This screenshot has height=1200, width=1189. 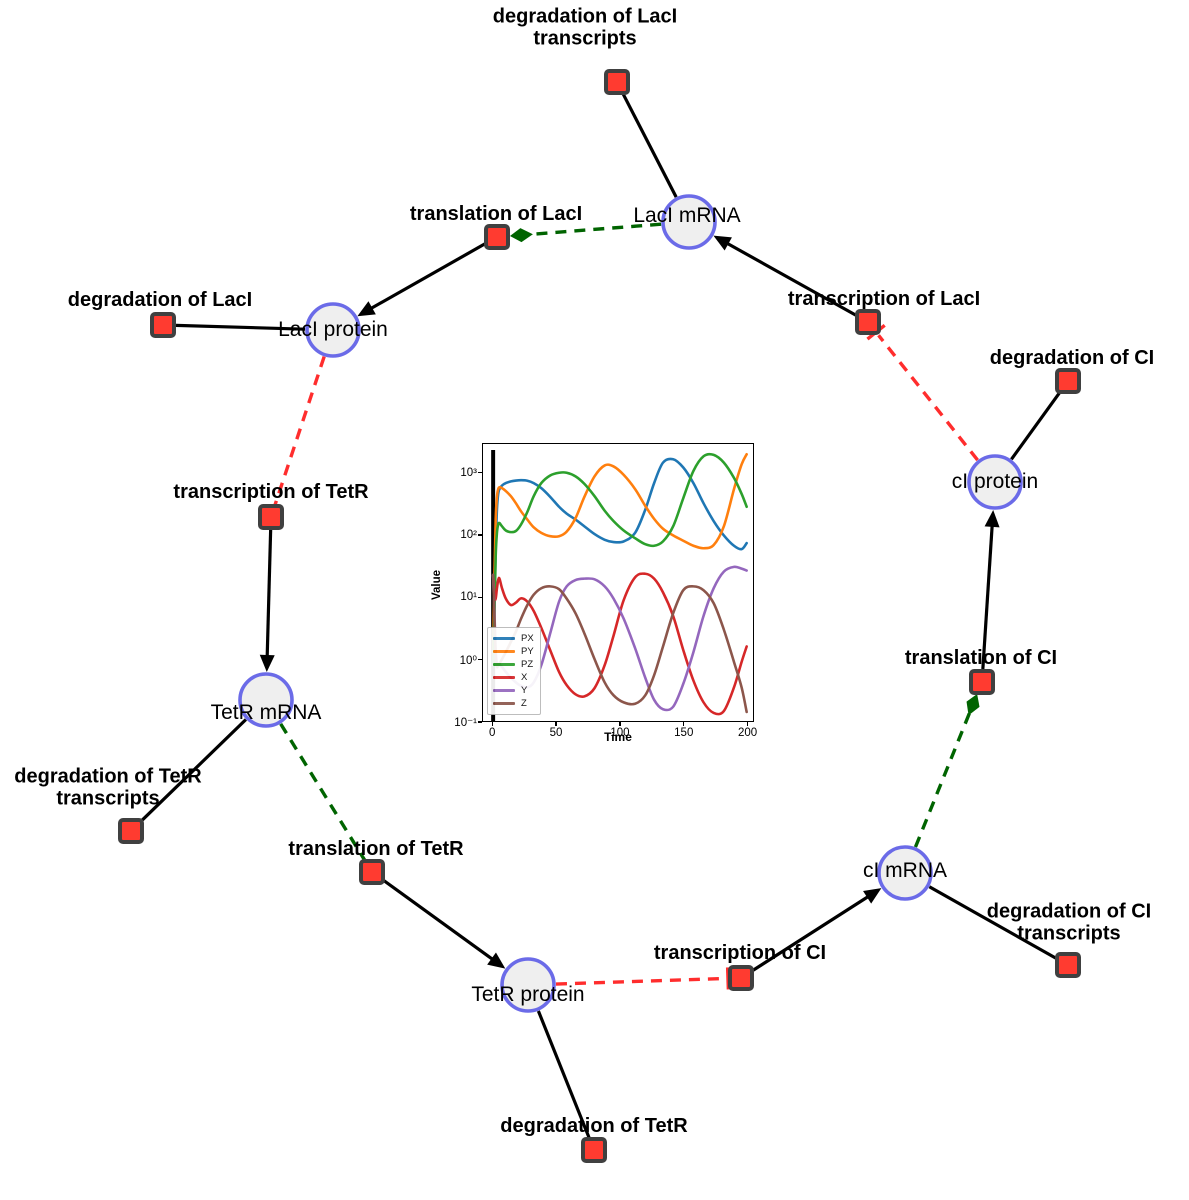 I want to click on reaction-label-translation_ci: translation of CI, so click(x=981, y=657).